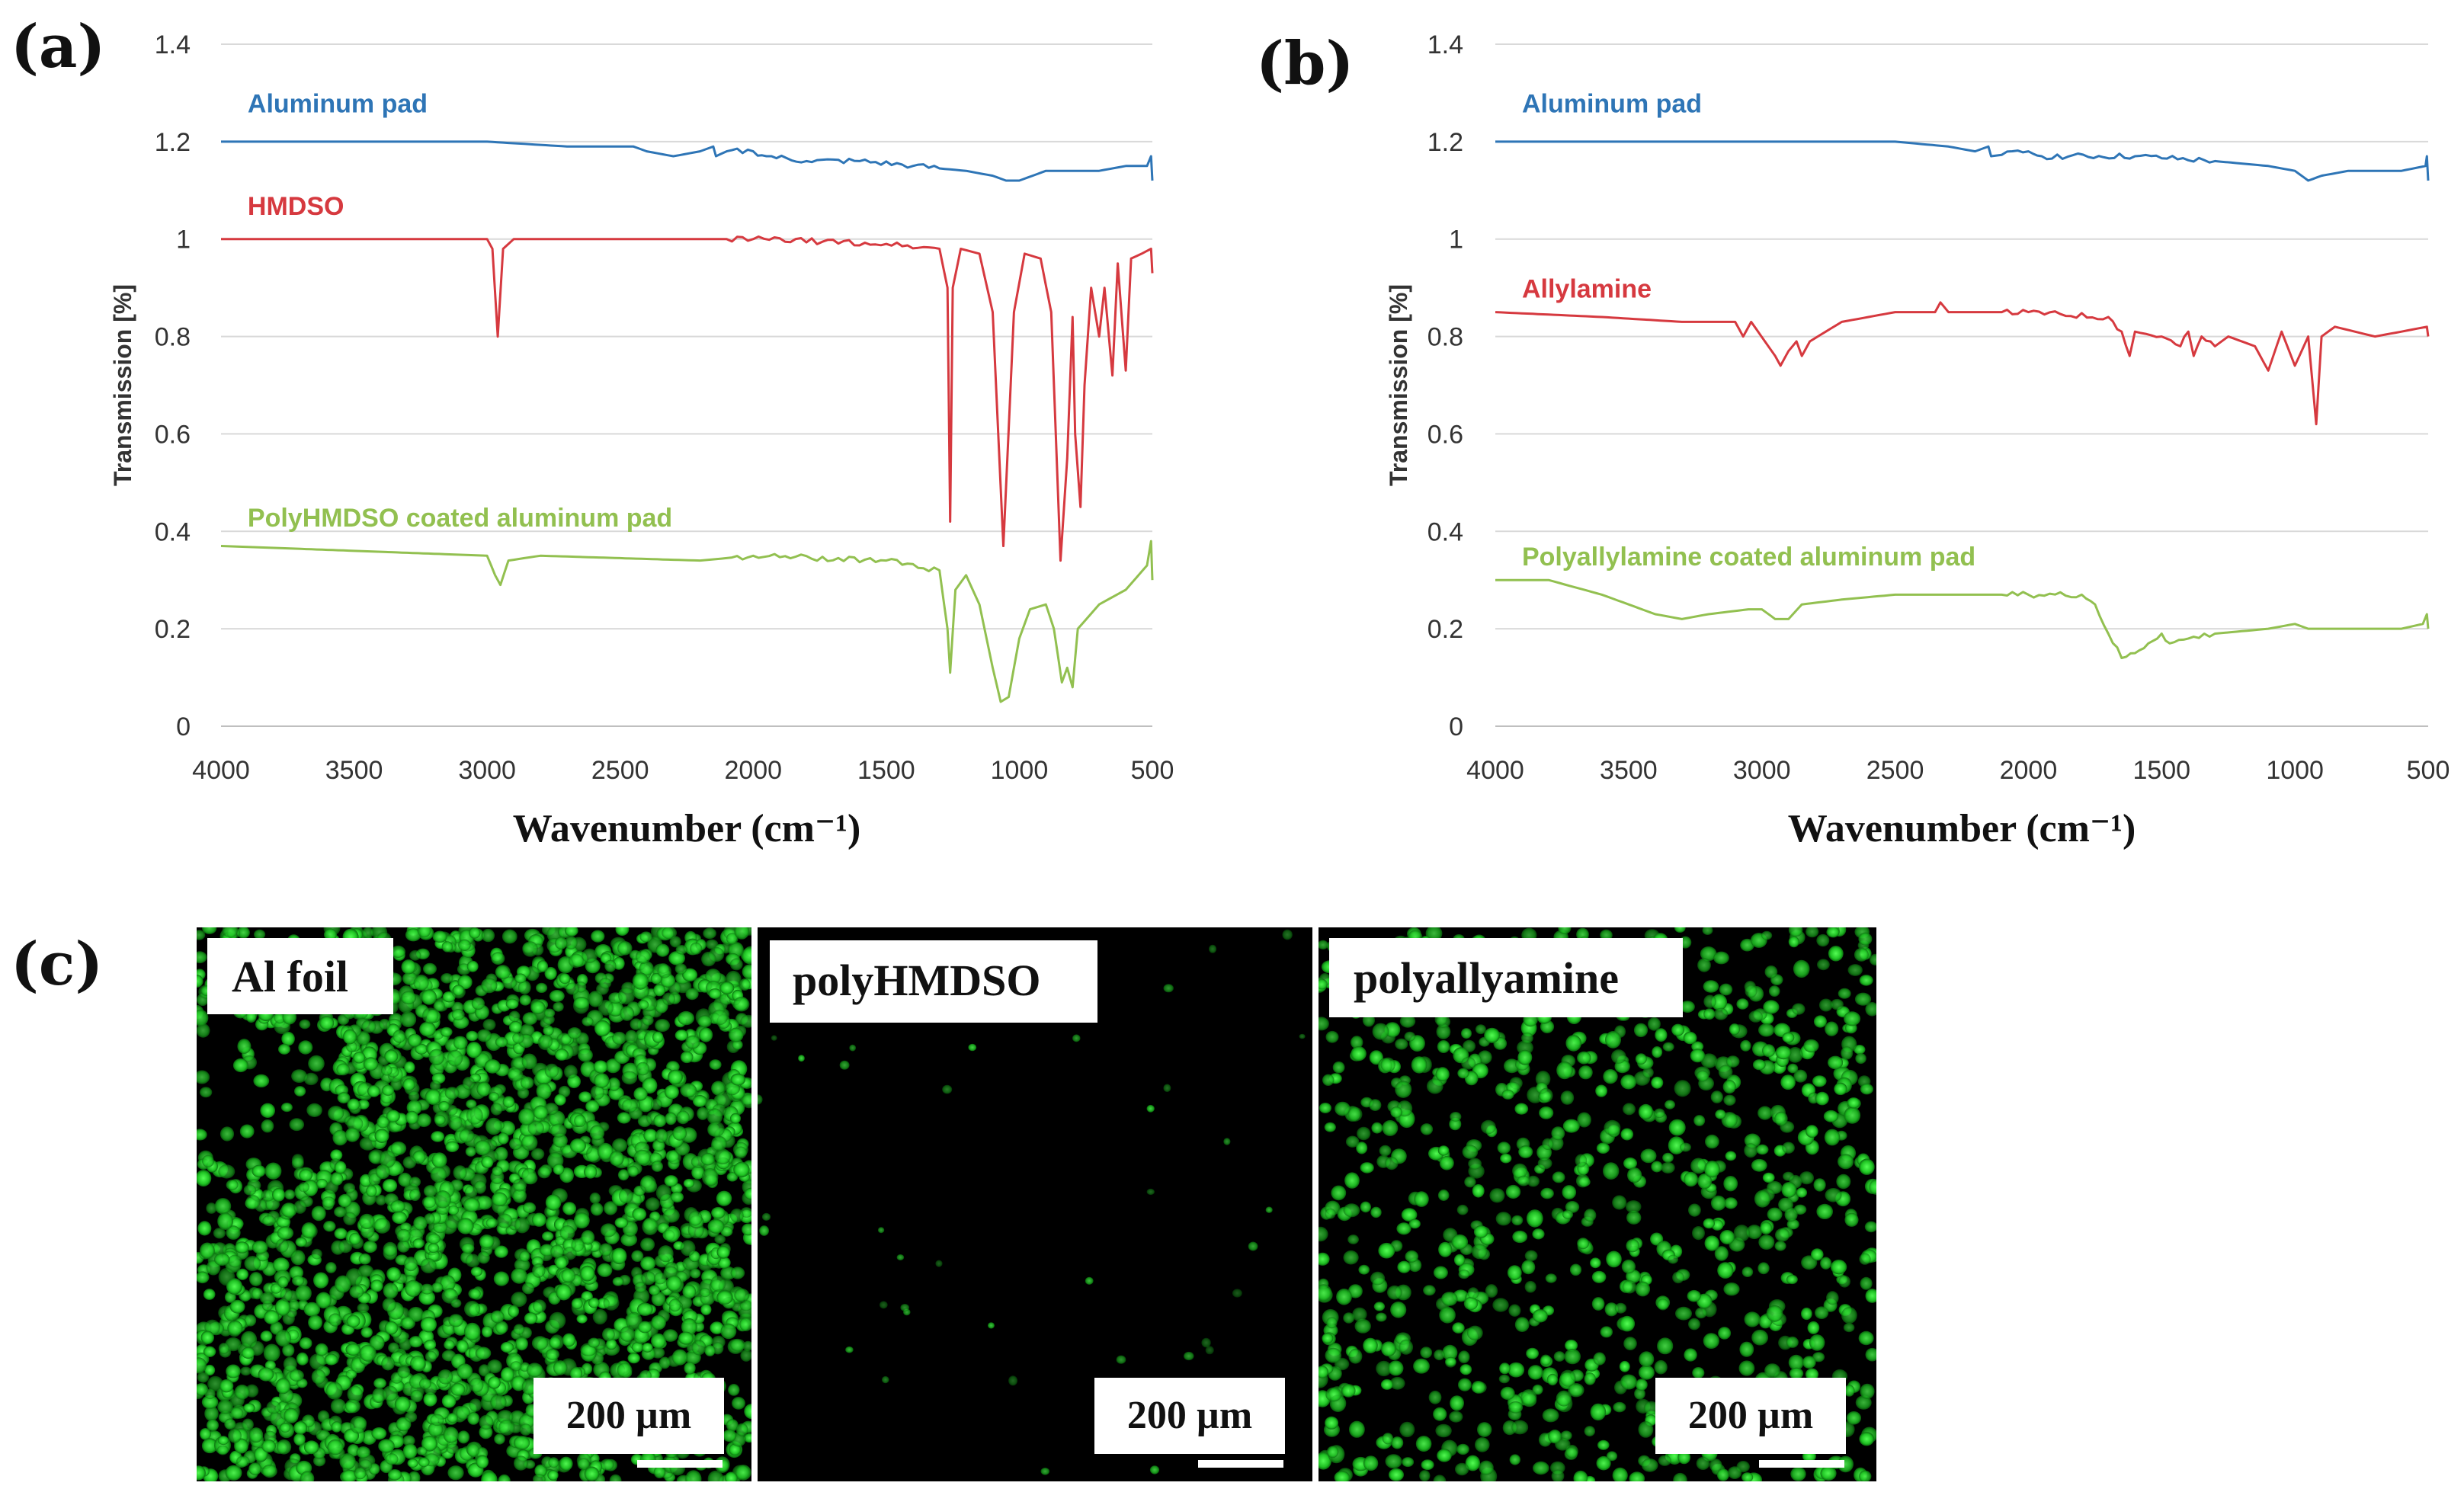  What do you see at coordinates (173, 337) in the screenshot?
I see `y-tick-label: 0.8` at bounding box center [173, 337].